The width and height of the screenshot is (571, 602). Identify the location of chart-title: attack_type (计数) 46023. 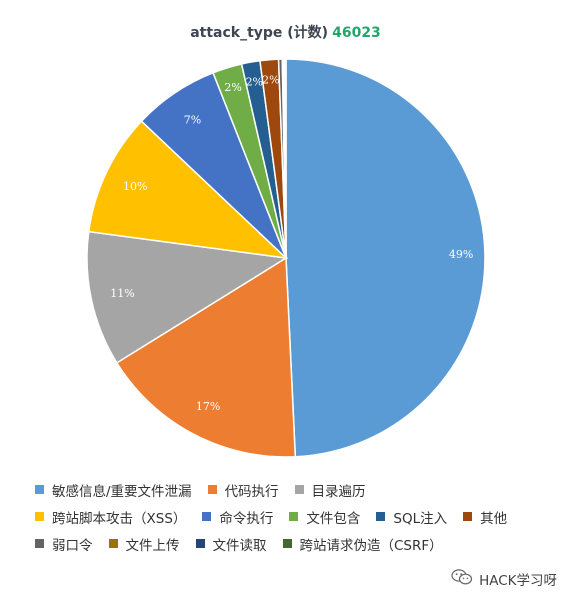
(285, 32).